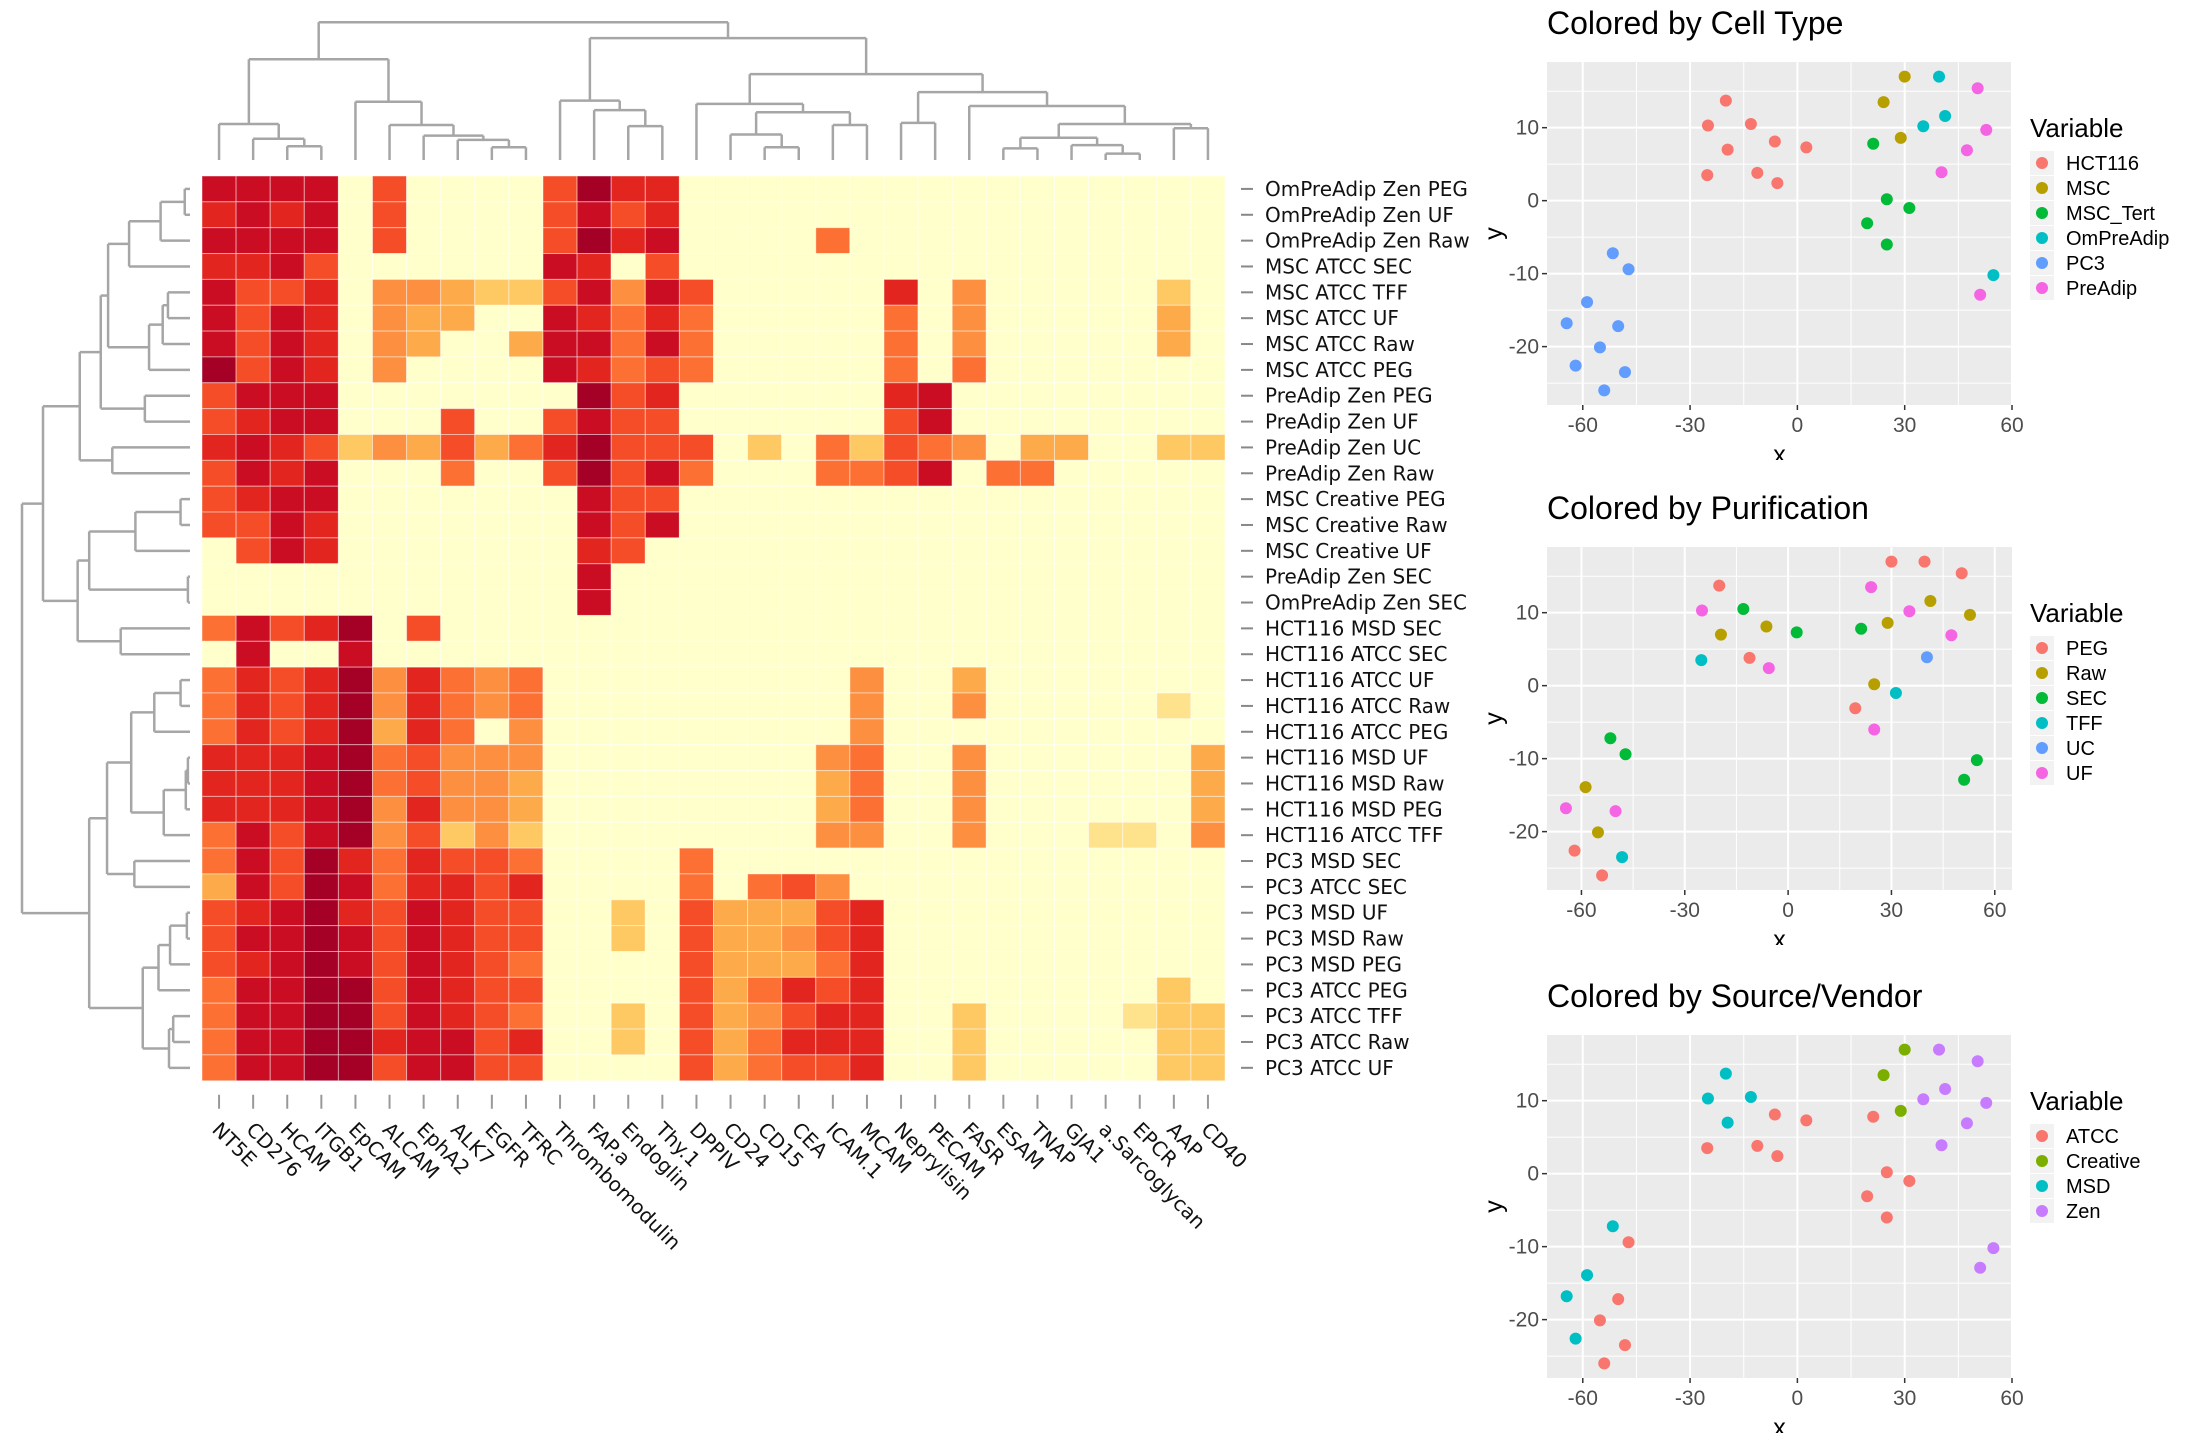 This screenshot has width=2199, height=1433. I want to click on row-label: PC3 MSD UF, so click(1326, 913).